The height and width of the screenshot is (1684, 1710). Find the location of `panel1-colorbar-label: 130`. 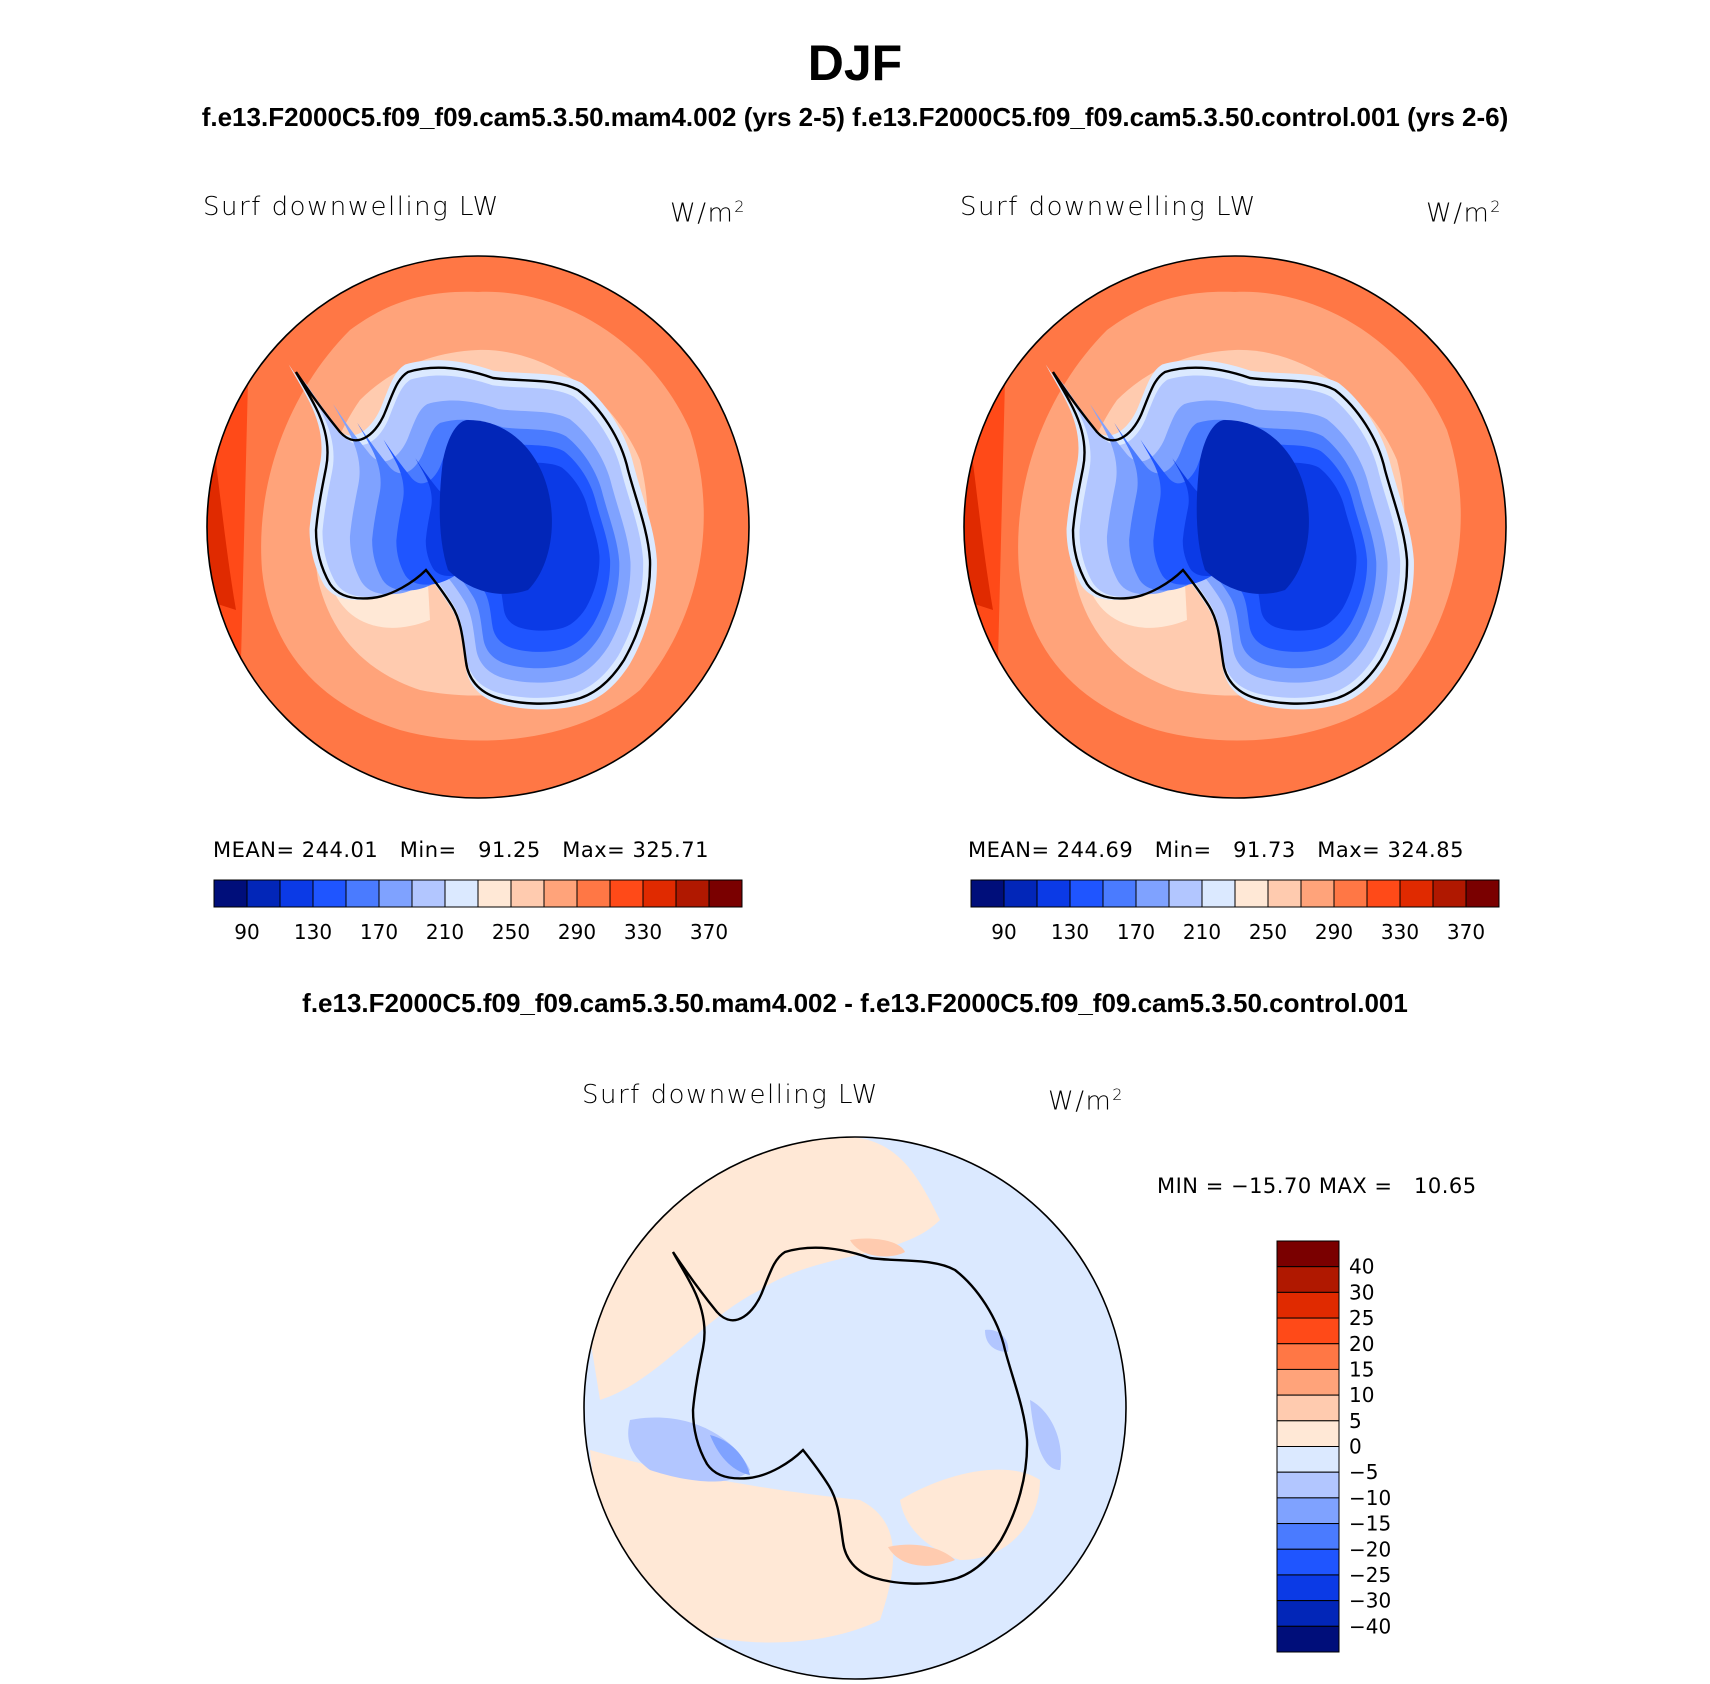

panel1-colorbar-label: 130 is located at coordinates (313, 932).